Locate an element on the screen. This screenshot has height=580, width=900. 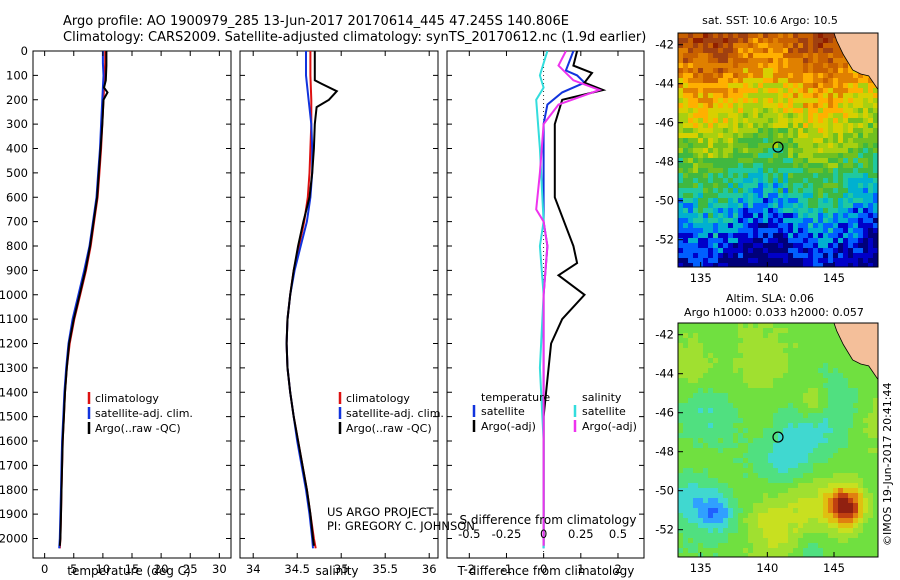
map-y-tick-label: -52 is located at coordinates (664, 240).